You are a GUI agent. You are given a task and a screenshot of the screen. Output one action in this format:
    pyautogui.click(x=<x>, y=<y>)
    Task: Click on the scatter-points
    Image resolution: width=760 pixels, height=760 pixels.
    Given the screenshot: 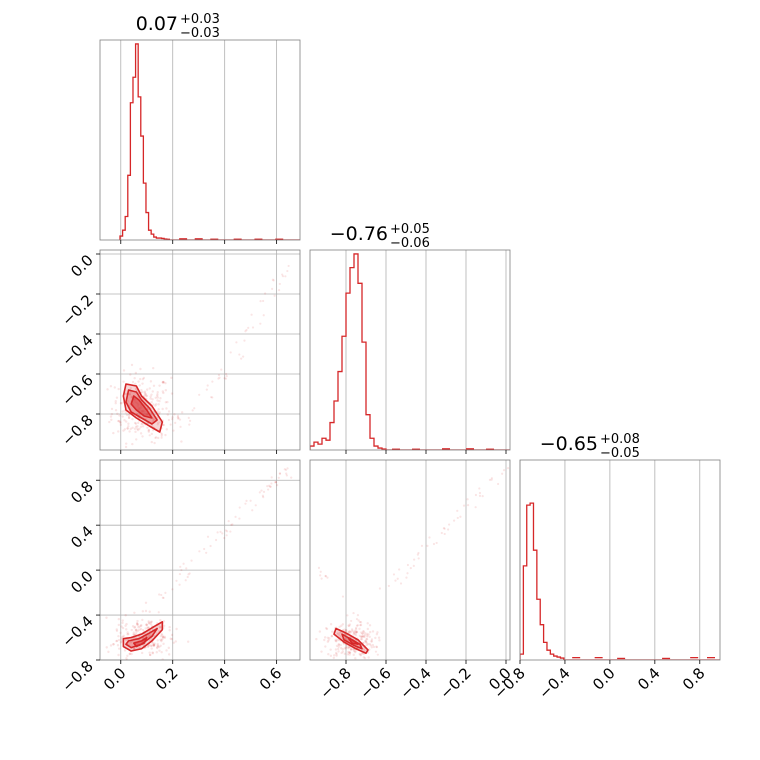 What is the action you would take?
    pyautogui.click(x=198, y=356)
    